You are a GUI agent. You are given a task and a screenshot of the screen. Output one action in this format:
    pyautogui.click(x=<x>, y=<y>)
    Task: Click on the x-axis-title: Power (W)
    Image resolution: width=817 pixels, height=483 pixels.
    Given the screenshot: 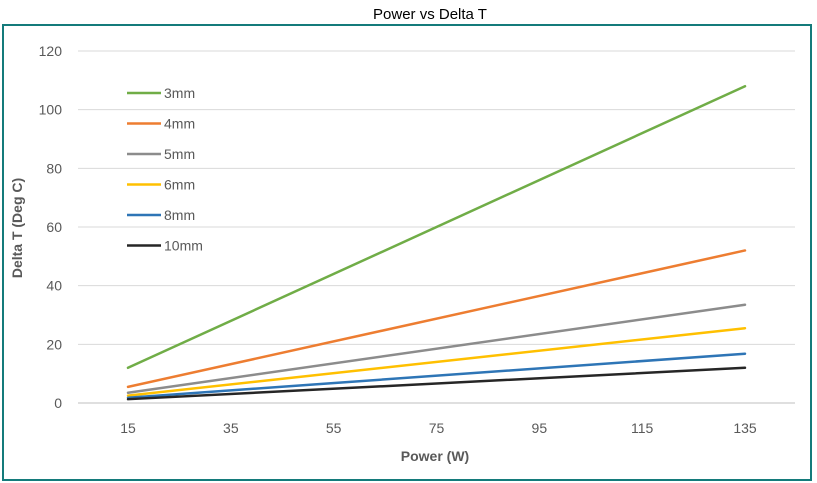 What is the action you would take?
    pyautogui.click(x=435, y=456)
    